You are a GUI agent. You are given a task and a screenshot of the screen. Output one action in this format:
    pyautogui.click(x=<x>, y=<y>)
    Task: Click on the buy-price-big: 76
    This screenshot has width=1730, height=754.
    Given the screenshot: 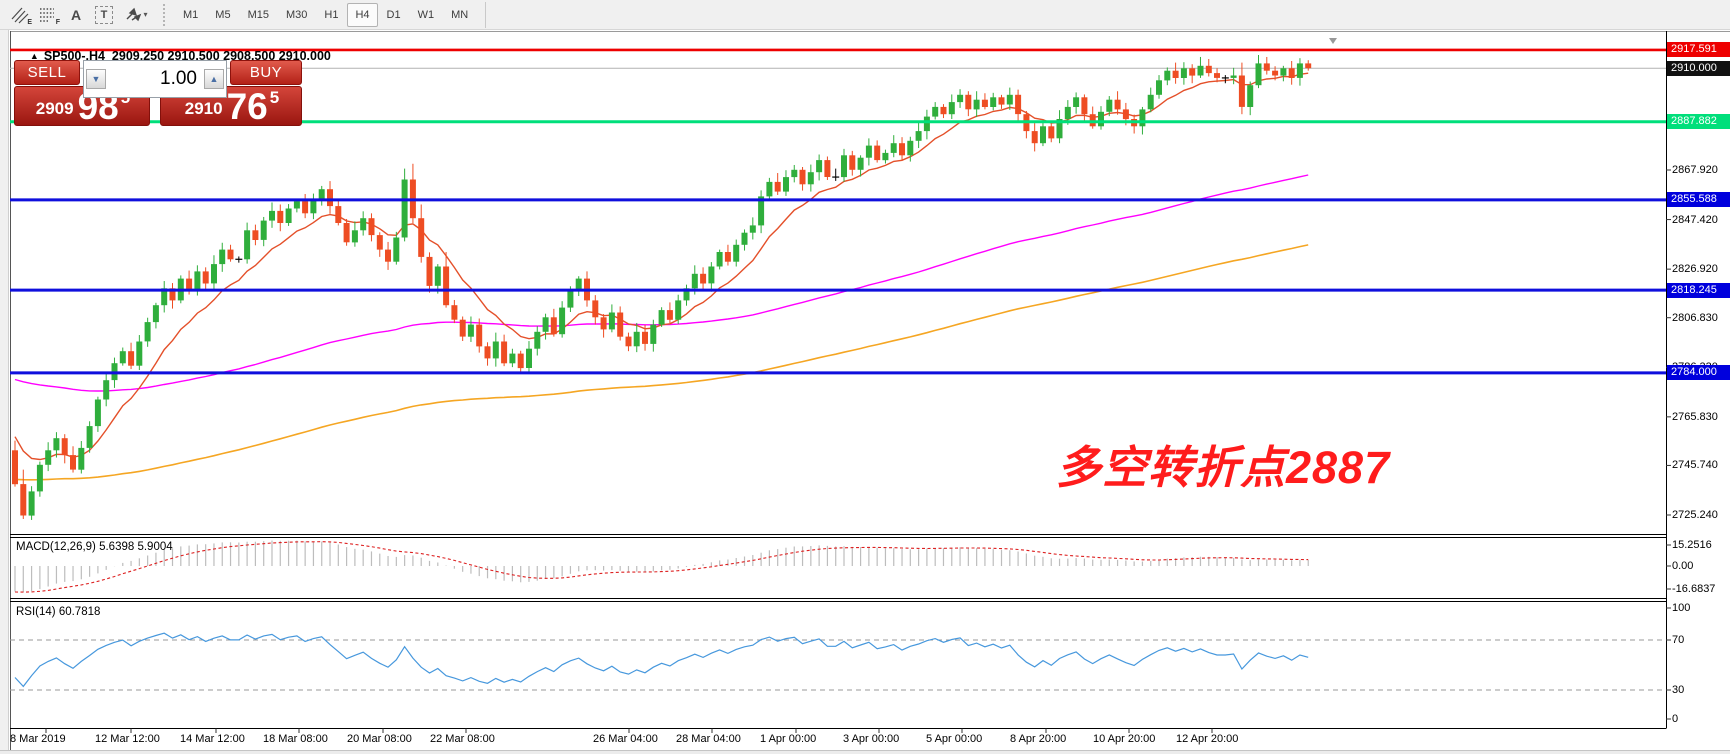 What is the action you would take?
    pyautogui.click(x=247, y=106)
    